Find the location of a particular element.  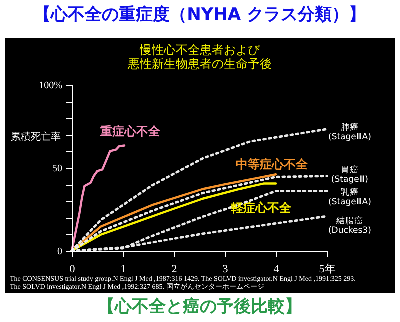

chart-subtitle: 慢性心不全患者および悪性新生物患者の生命予後 is located at coordinates (199, 57).